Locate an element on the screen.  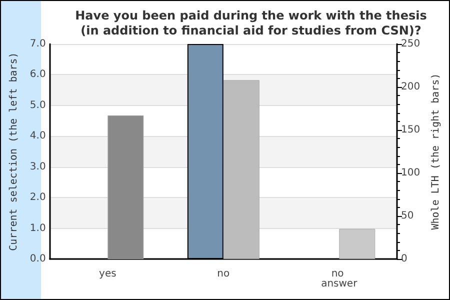
y-tick-label: 5.0 is located at coordinates (38, 105).